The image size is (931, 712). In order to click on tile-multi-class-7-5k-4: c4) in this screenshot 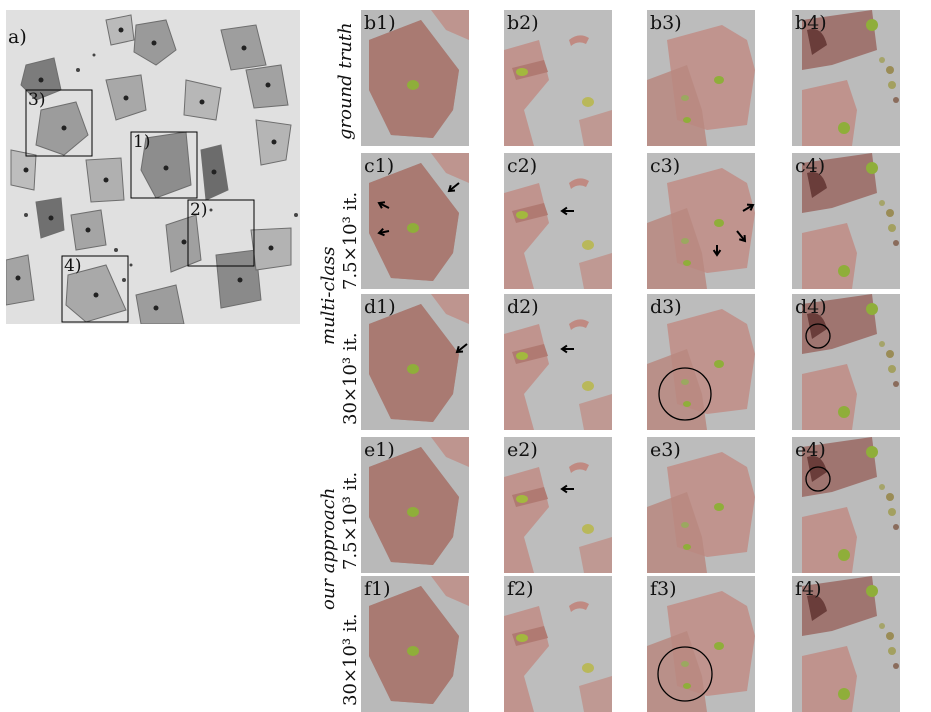, I will do `click(846, 221)`.